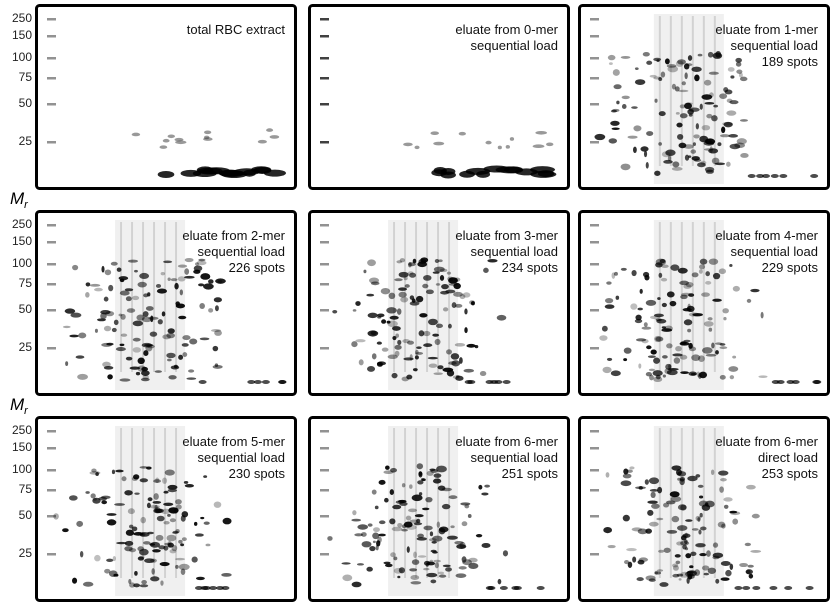  Describe the element at coordinates (766, 235) in the screenshot. I see `panel-caption: eluate from 4-mer` at that location.